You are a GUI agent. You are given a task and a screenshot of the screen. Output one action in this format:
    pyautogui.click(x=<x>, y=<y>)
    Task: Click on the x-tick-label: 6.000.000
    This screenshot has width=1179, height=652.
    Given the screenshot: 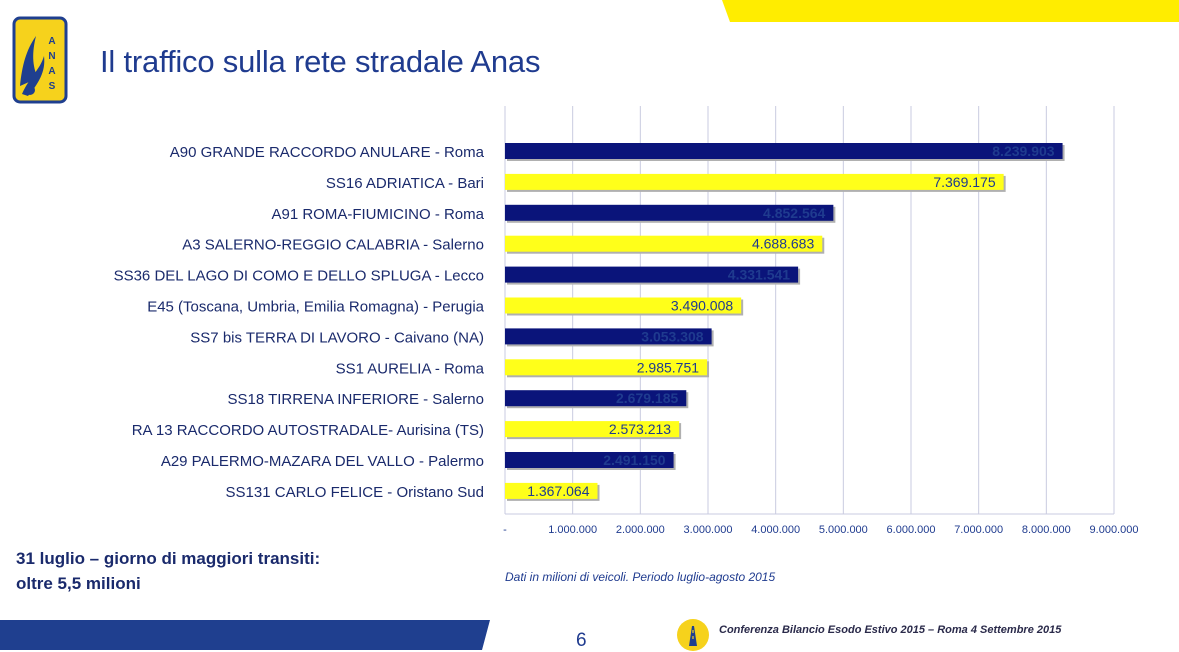 What is the action you would take?
    pyautogui.click(x=911, y=530)
    